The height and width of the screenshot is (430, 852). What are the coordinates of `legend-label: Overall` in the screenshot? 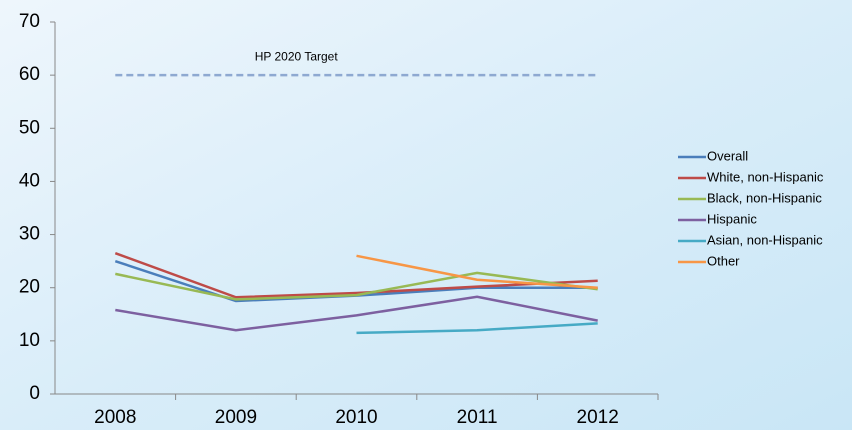 It's located at (727, 155).